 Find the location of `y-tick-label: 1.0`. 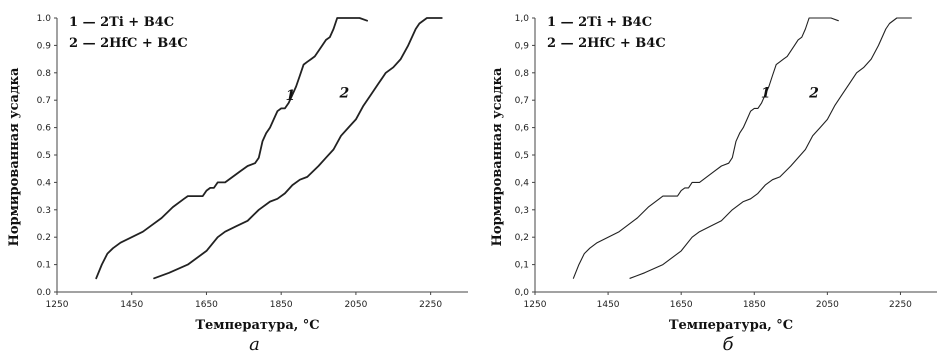

y-tick-label: 1.0 is located at coordinates (44, 19).